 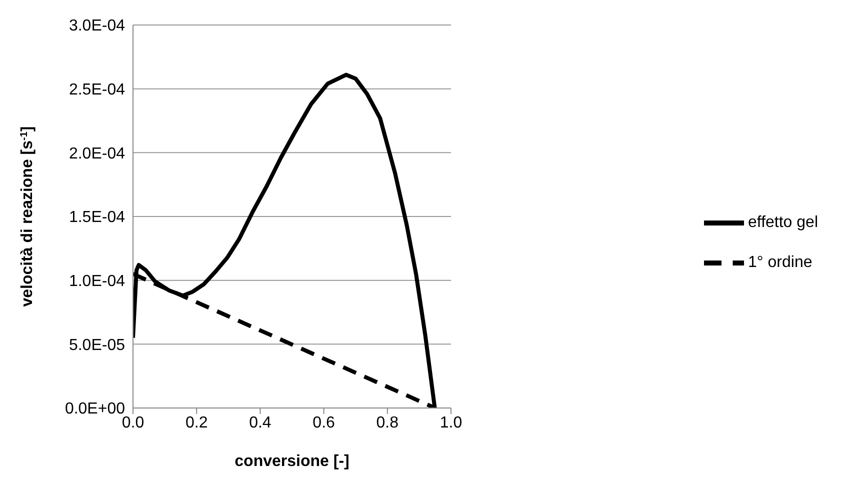 I want to click on x-tick-label: 0.4, so click(x=260, y=423).